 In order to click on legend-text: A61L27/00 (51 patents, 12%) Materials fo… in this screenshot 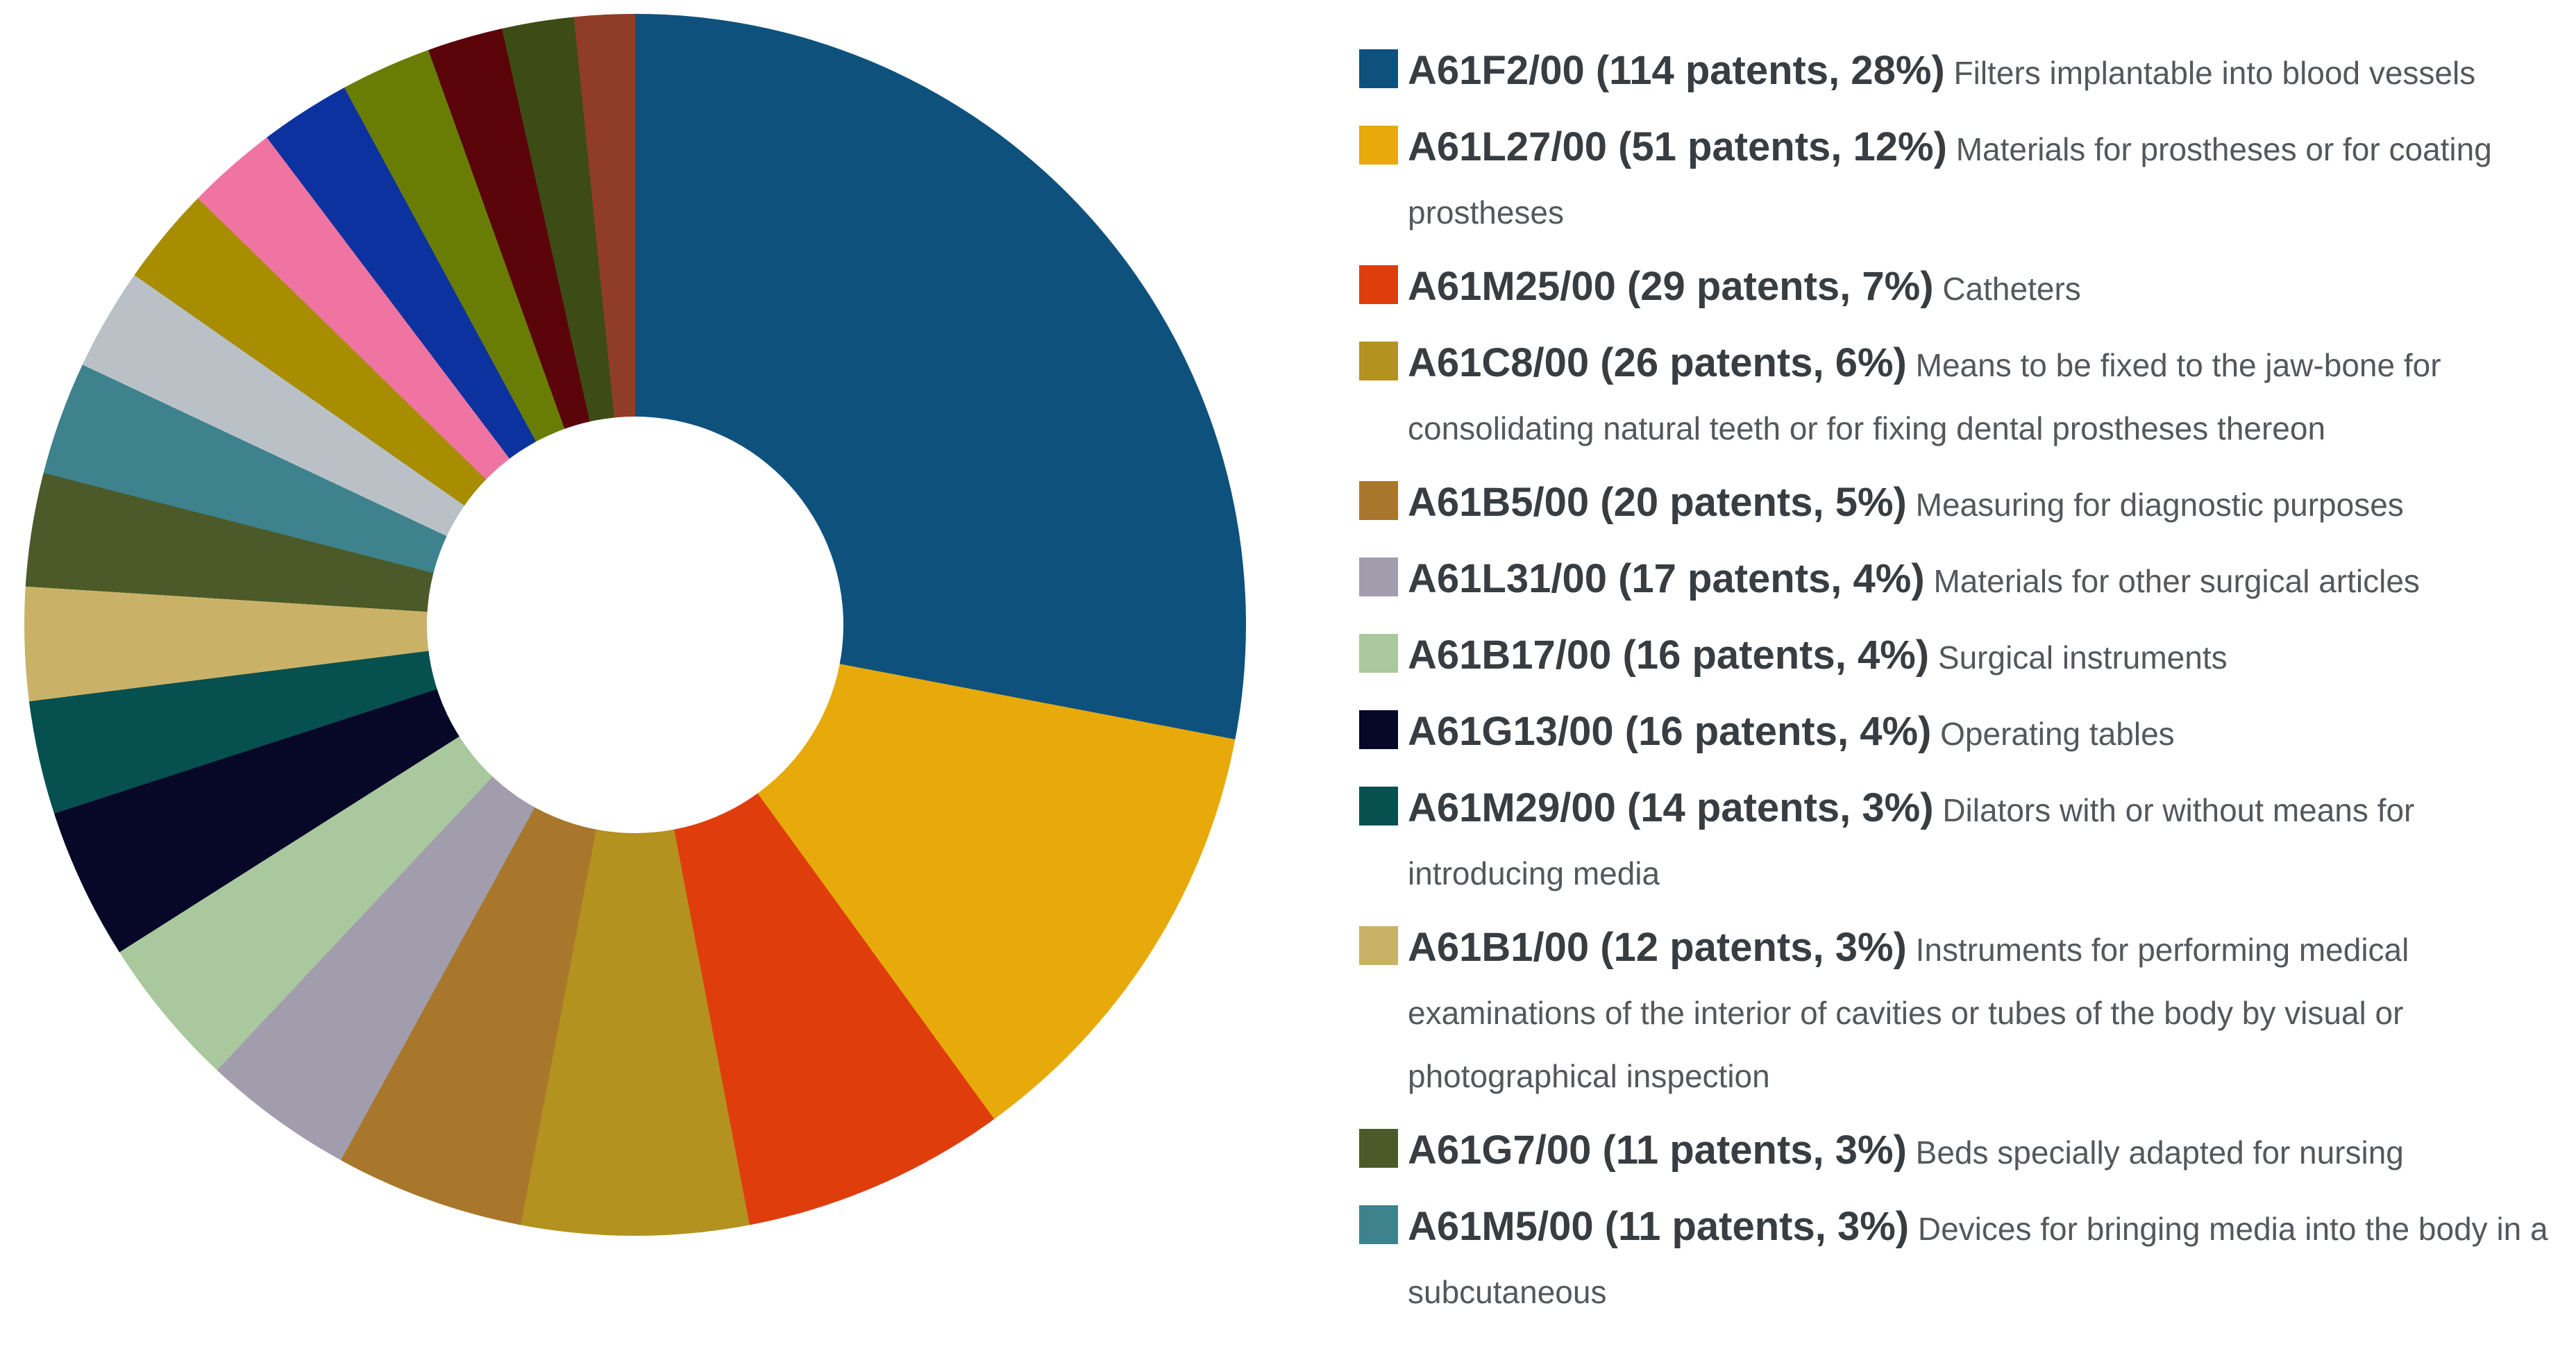, I will do `click(1987, 180)`.